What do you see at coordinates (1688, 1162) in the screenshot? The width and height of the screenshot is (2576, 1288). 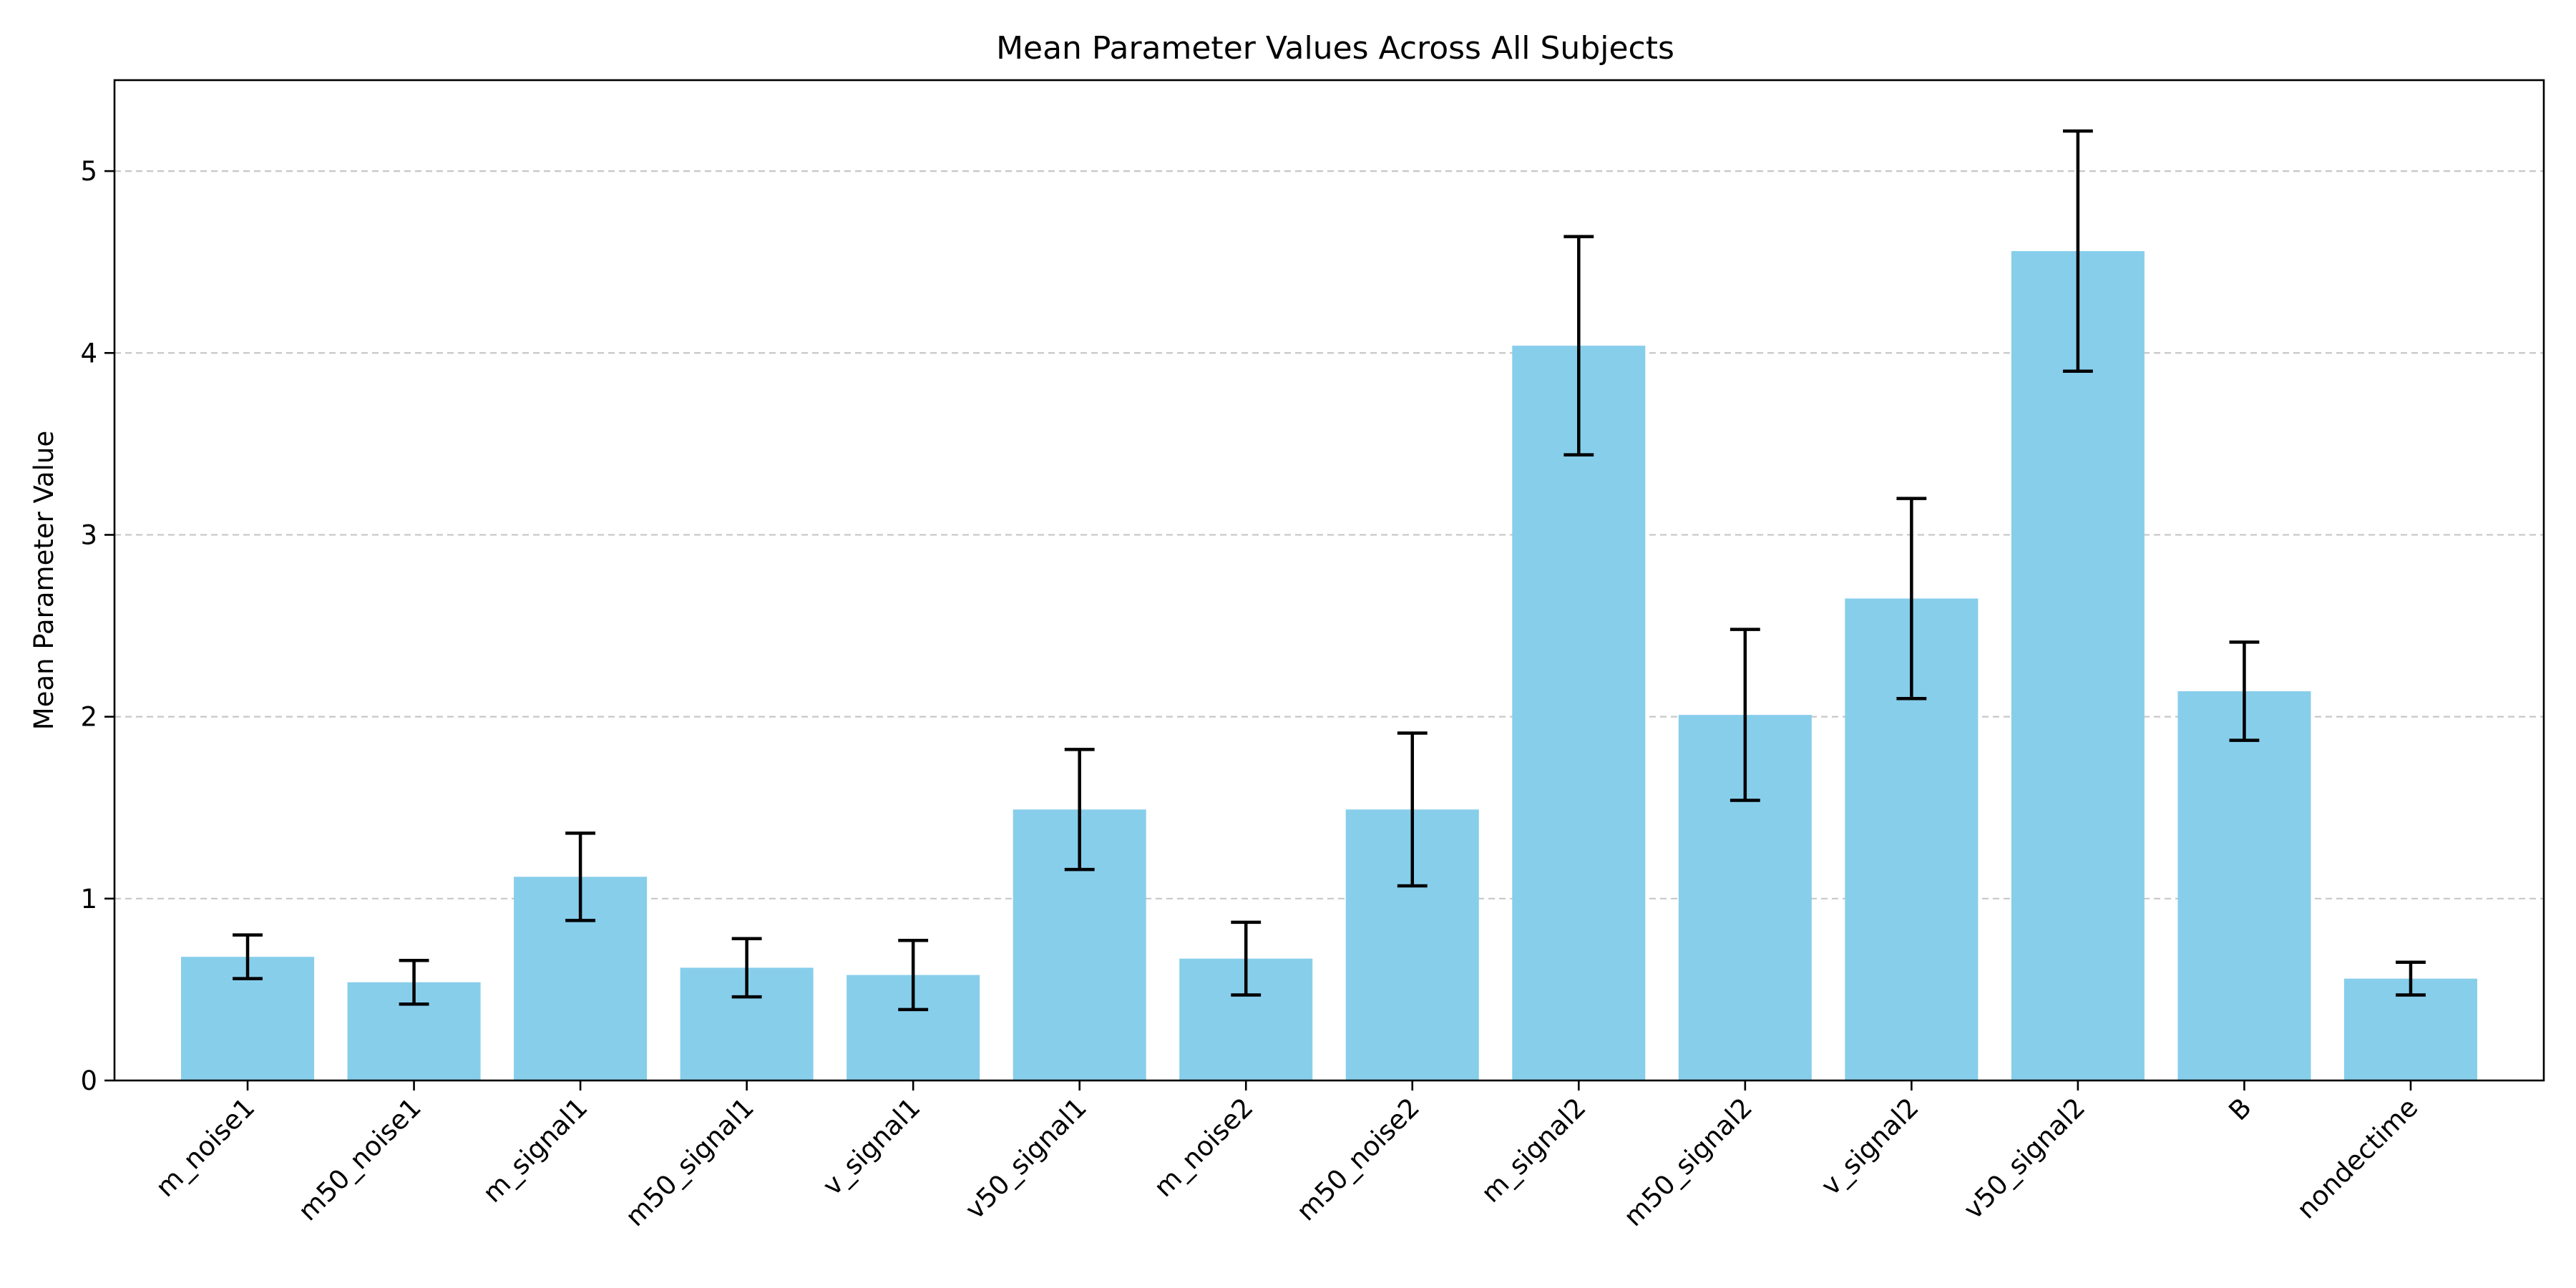 I see `x-tick-label: m50_signal2` at bounding box center [1688, 1162].